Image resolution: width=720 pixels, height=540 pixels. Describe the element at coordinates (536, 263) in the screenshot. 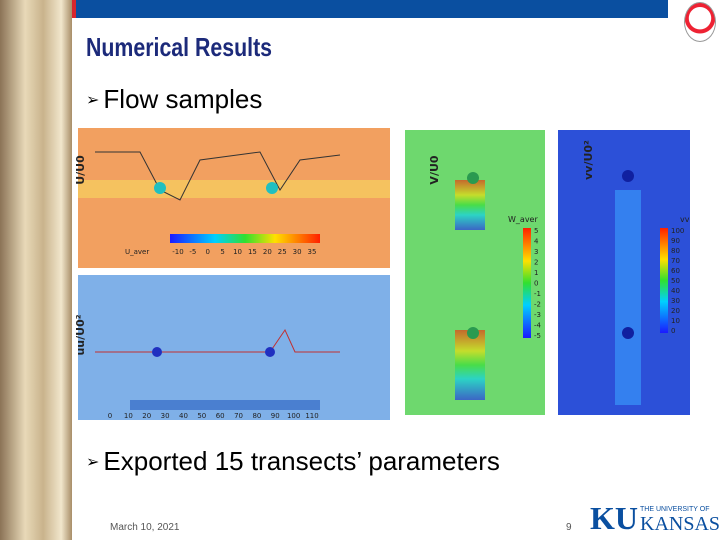

I see `colorbar-tick: 2` at that location.